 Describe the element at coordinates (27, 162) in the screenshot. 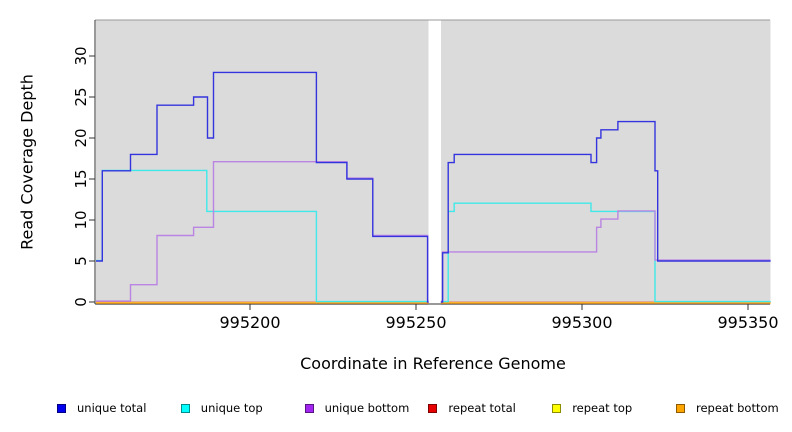

I see `y-axis-title: Read Coverage Depth` at that location.